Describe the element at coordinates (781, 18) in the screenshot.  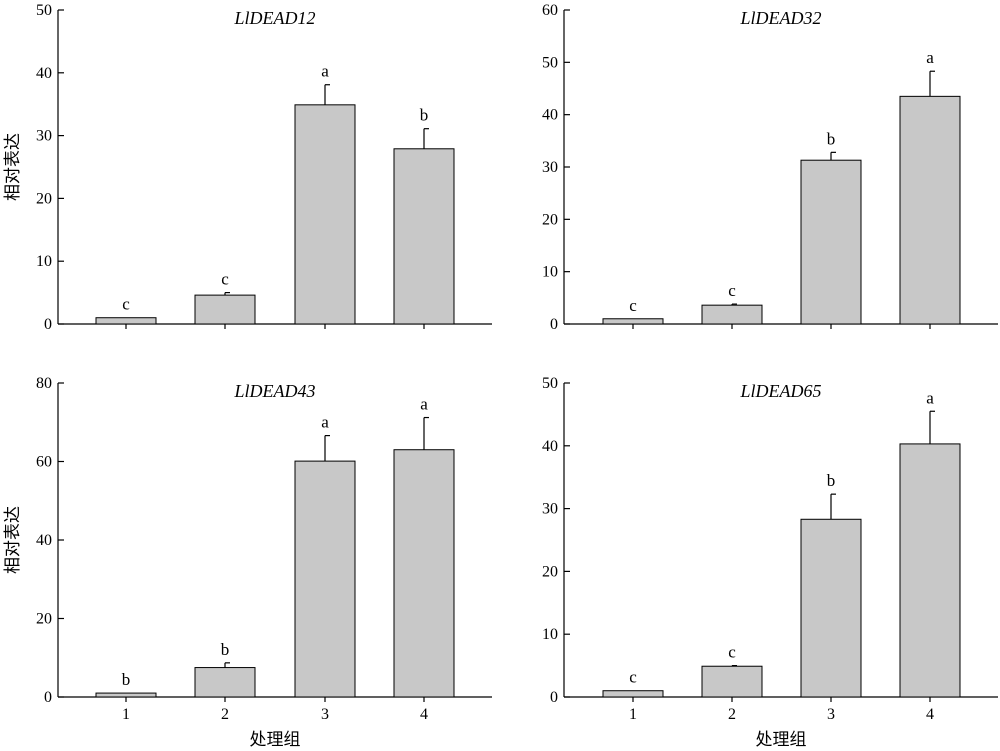
I see `panel-title: LlDEAD32` at that location.